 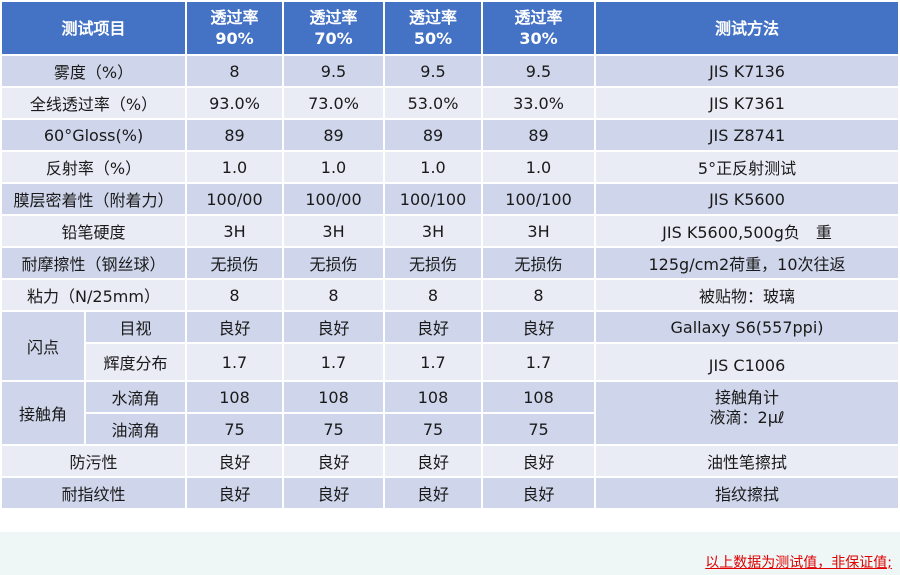 I want to click on row-item: 铅笔硬度, so click(x=94, y=231).